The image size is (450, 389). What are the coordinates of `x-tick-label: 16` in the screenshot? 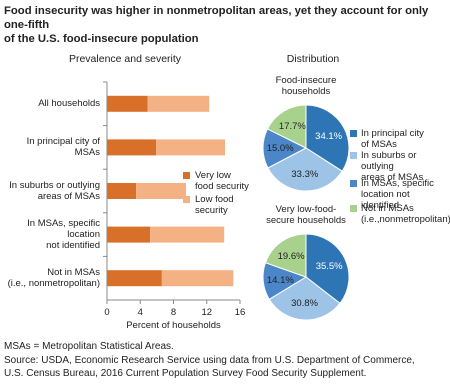 It's located at (240, 312).